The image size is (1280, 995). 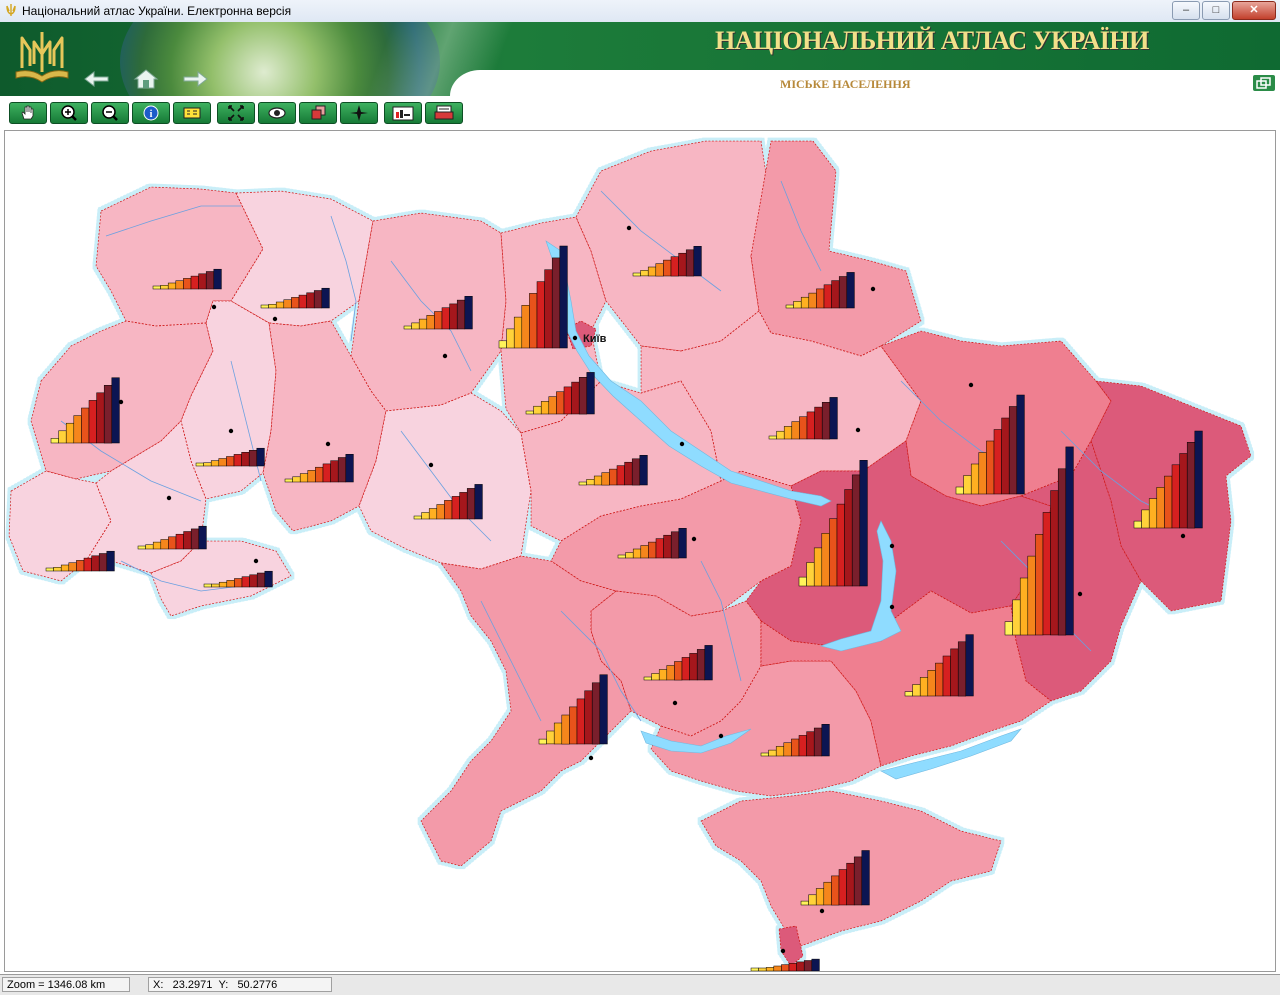 I want to click on zoom-out-icon, so click(x=110, y=113).